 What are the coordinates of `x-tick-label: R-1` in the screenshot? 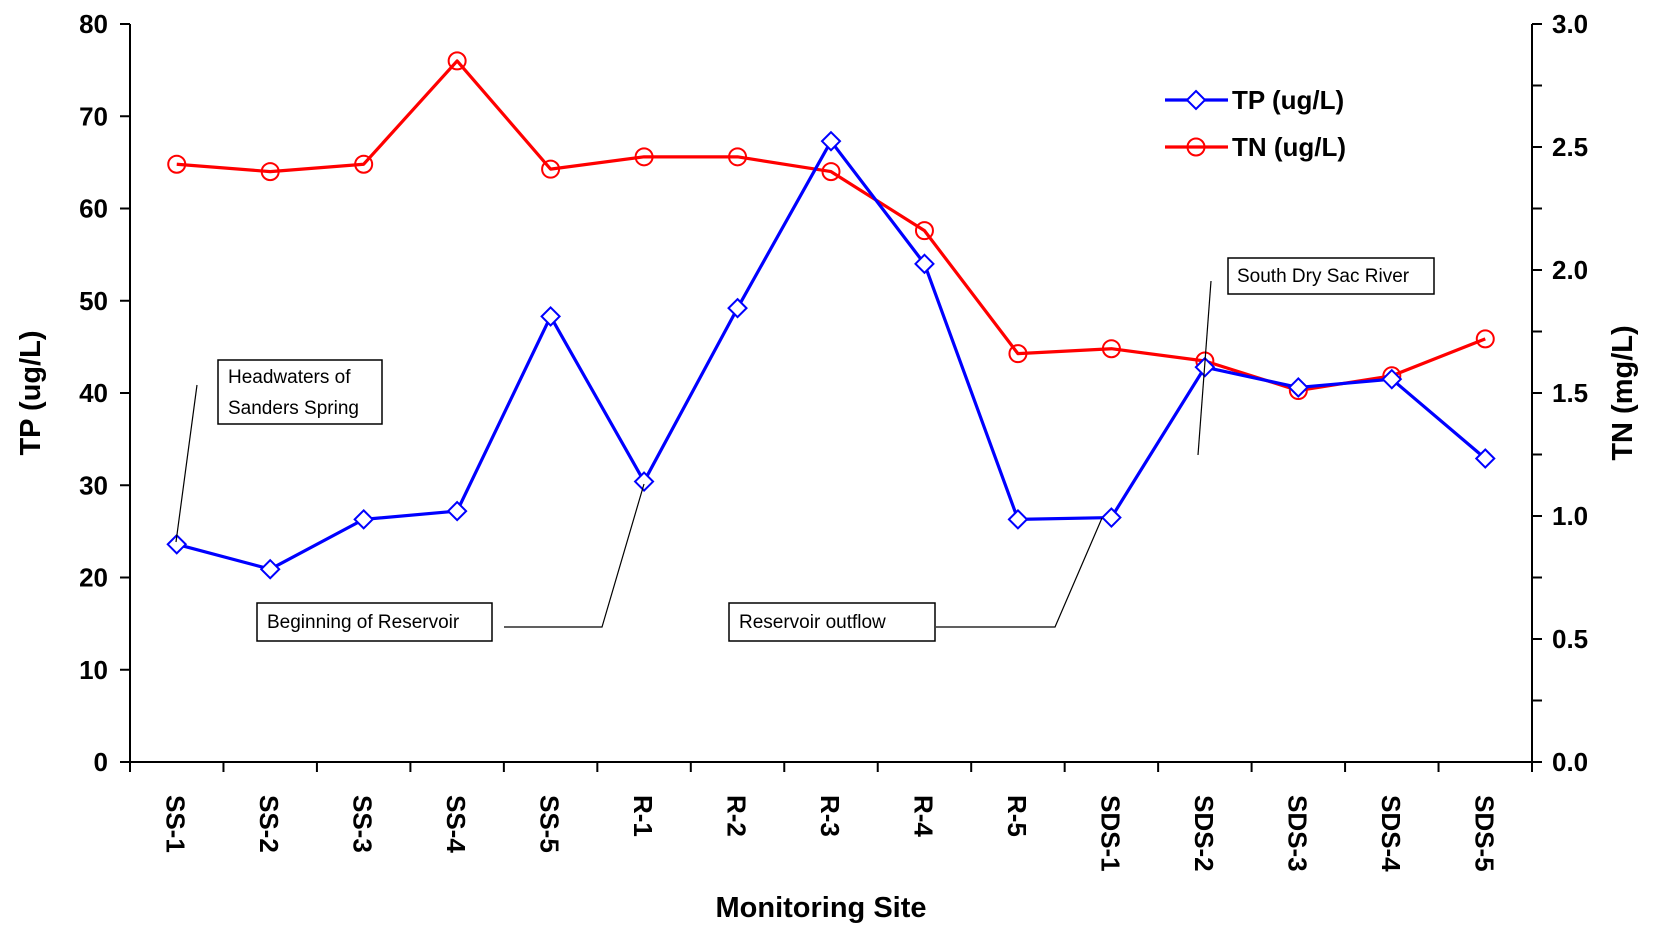 It's located at (643, 816).